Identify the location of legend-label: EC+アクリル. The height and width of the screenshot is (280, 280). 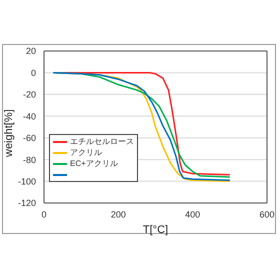
(94, 163).